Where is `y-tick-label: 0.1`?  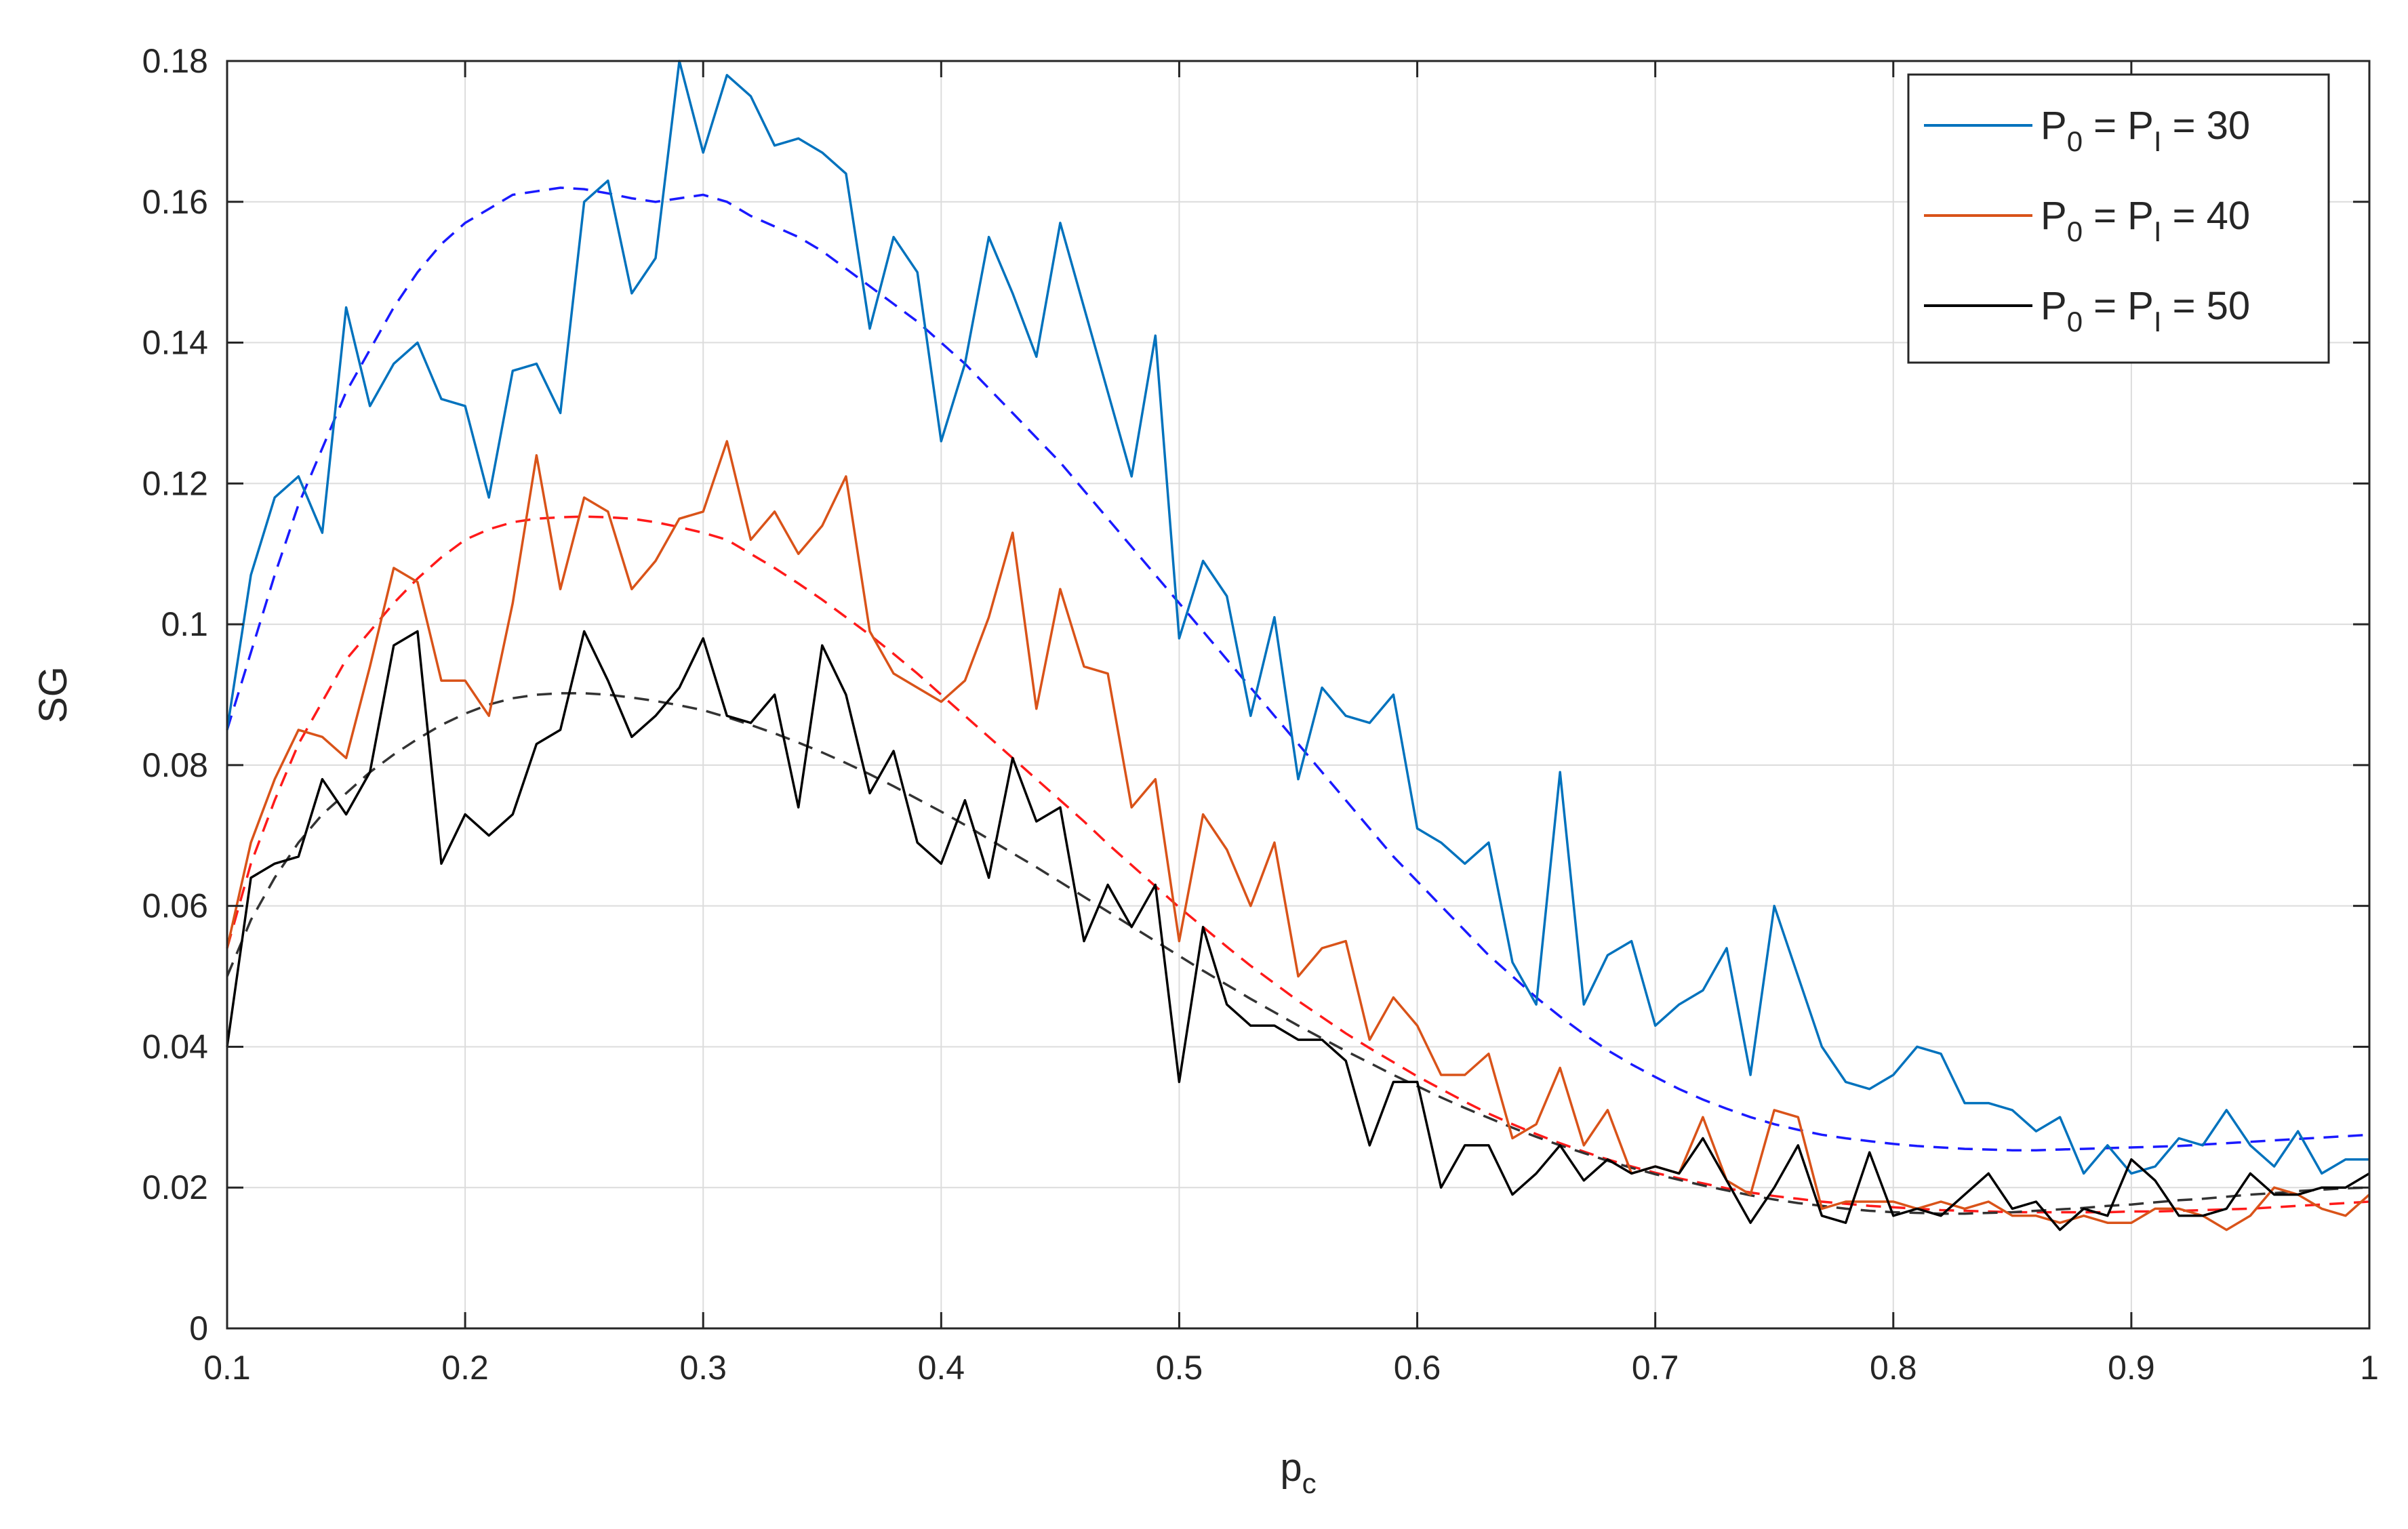 y-tick-label: 0.1 is located at coordinates (184, 624).